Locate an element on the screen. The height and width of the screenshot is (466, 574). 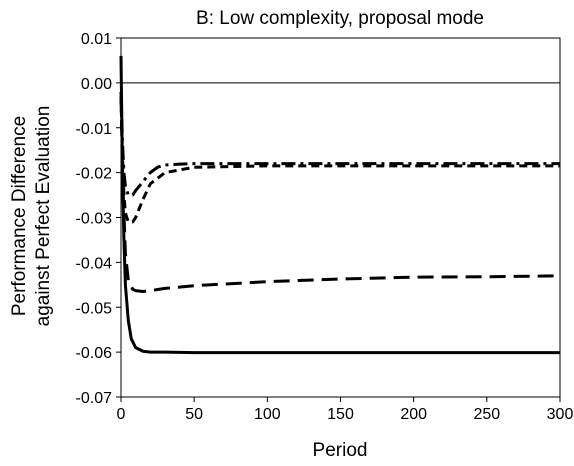
x-tick-label: 100 is located at coordinates (267, 414).